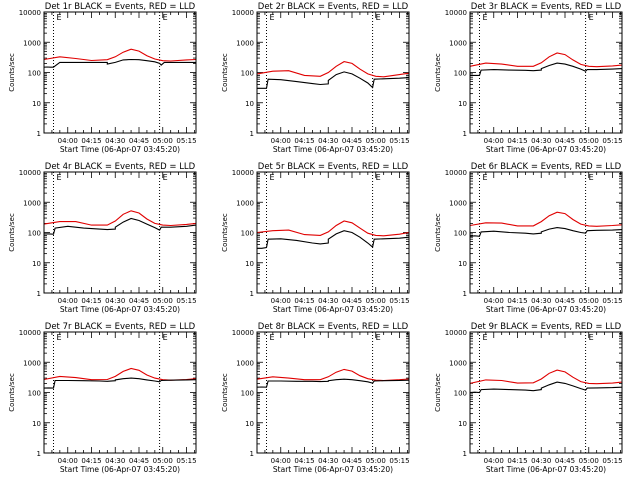  What do you see at coordinates (120, 167) in the screenshot?
I see `chart-title: Det 4r BLACK = Events, RED = LLD` at bounding box center [120, 167].